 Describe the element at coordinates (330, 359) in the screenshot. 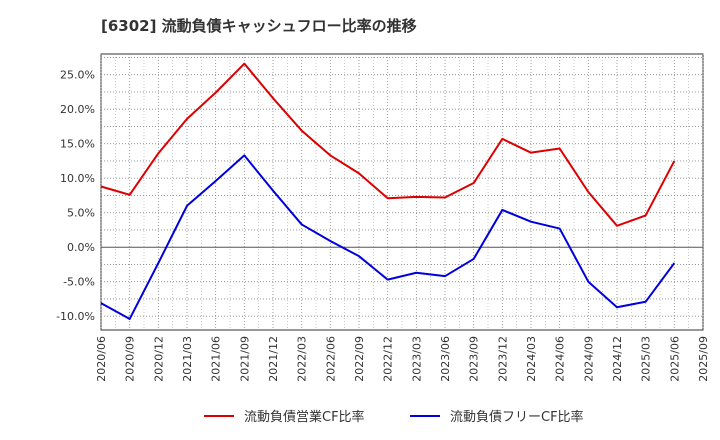

I see `x-tick-label: 2022/06` at that location.